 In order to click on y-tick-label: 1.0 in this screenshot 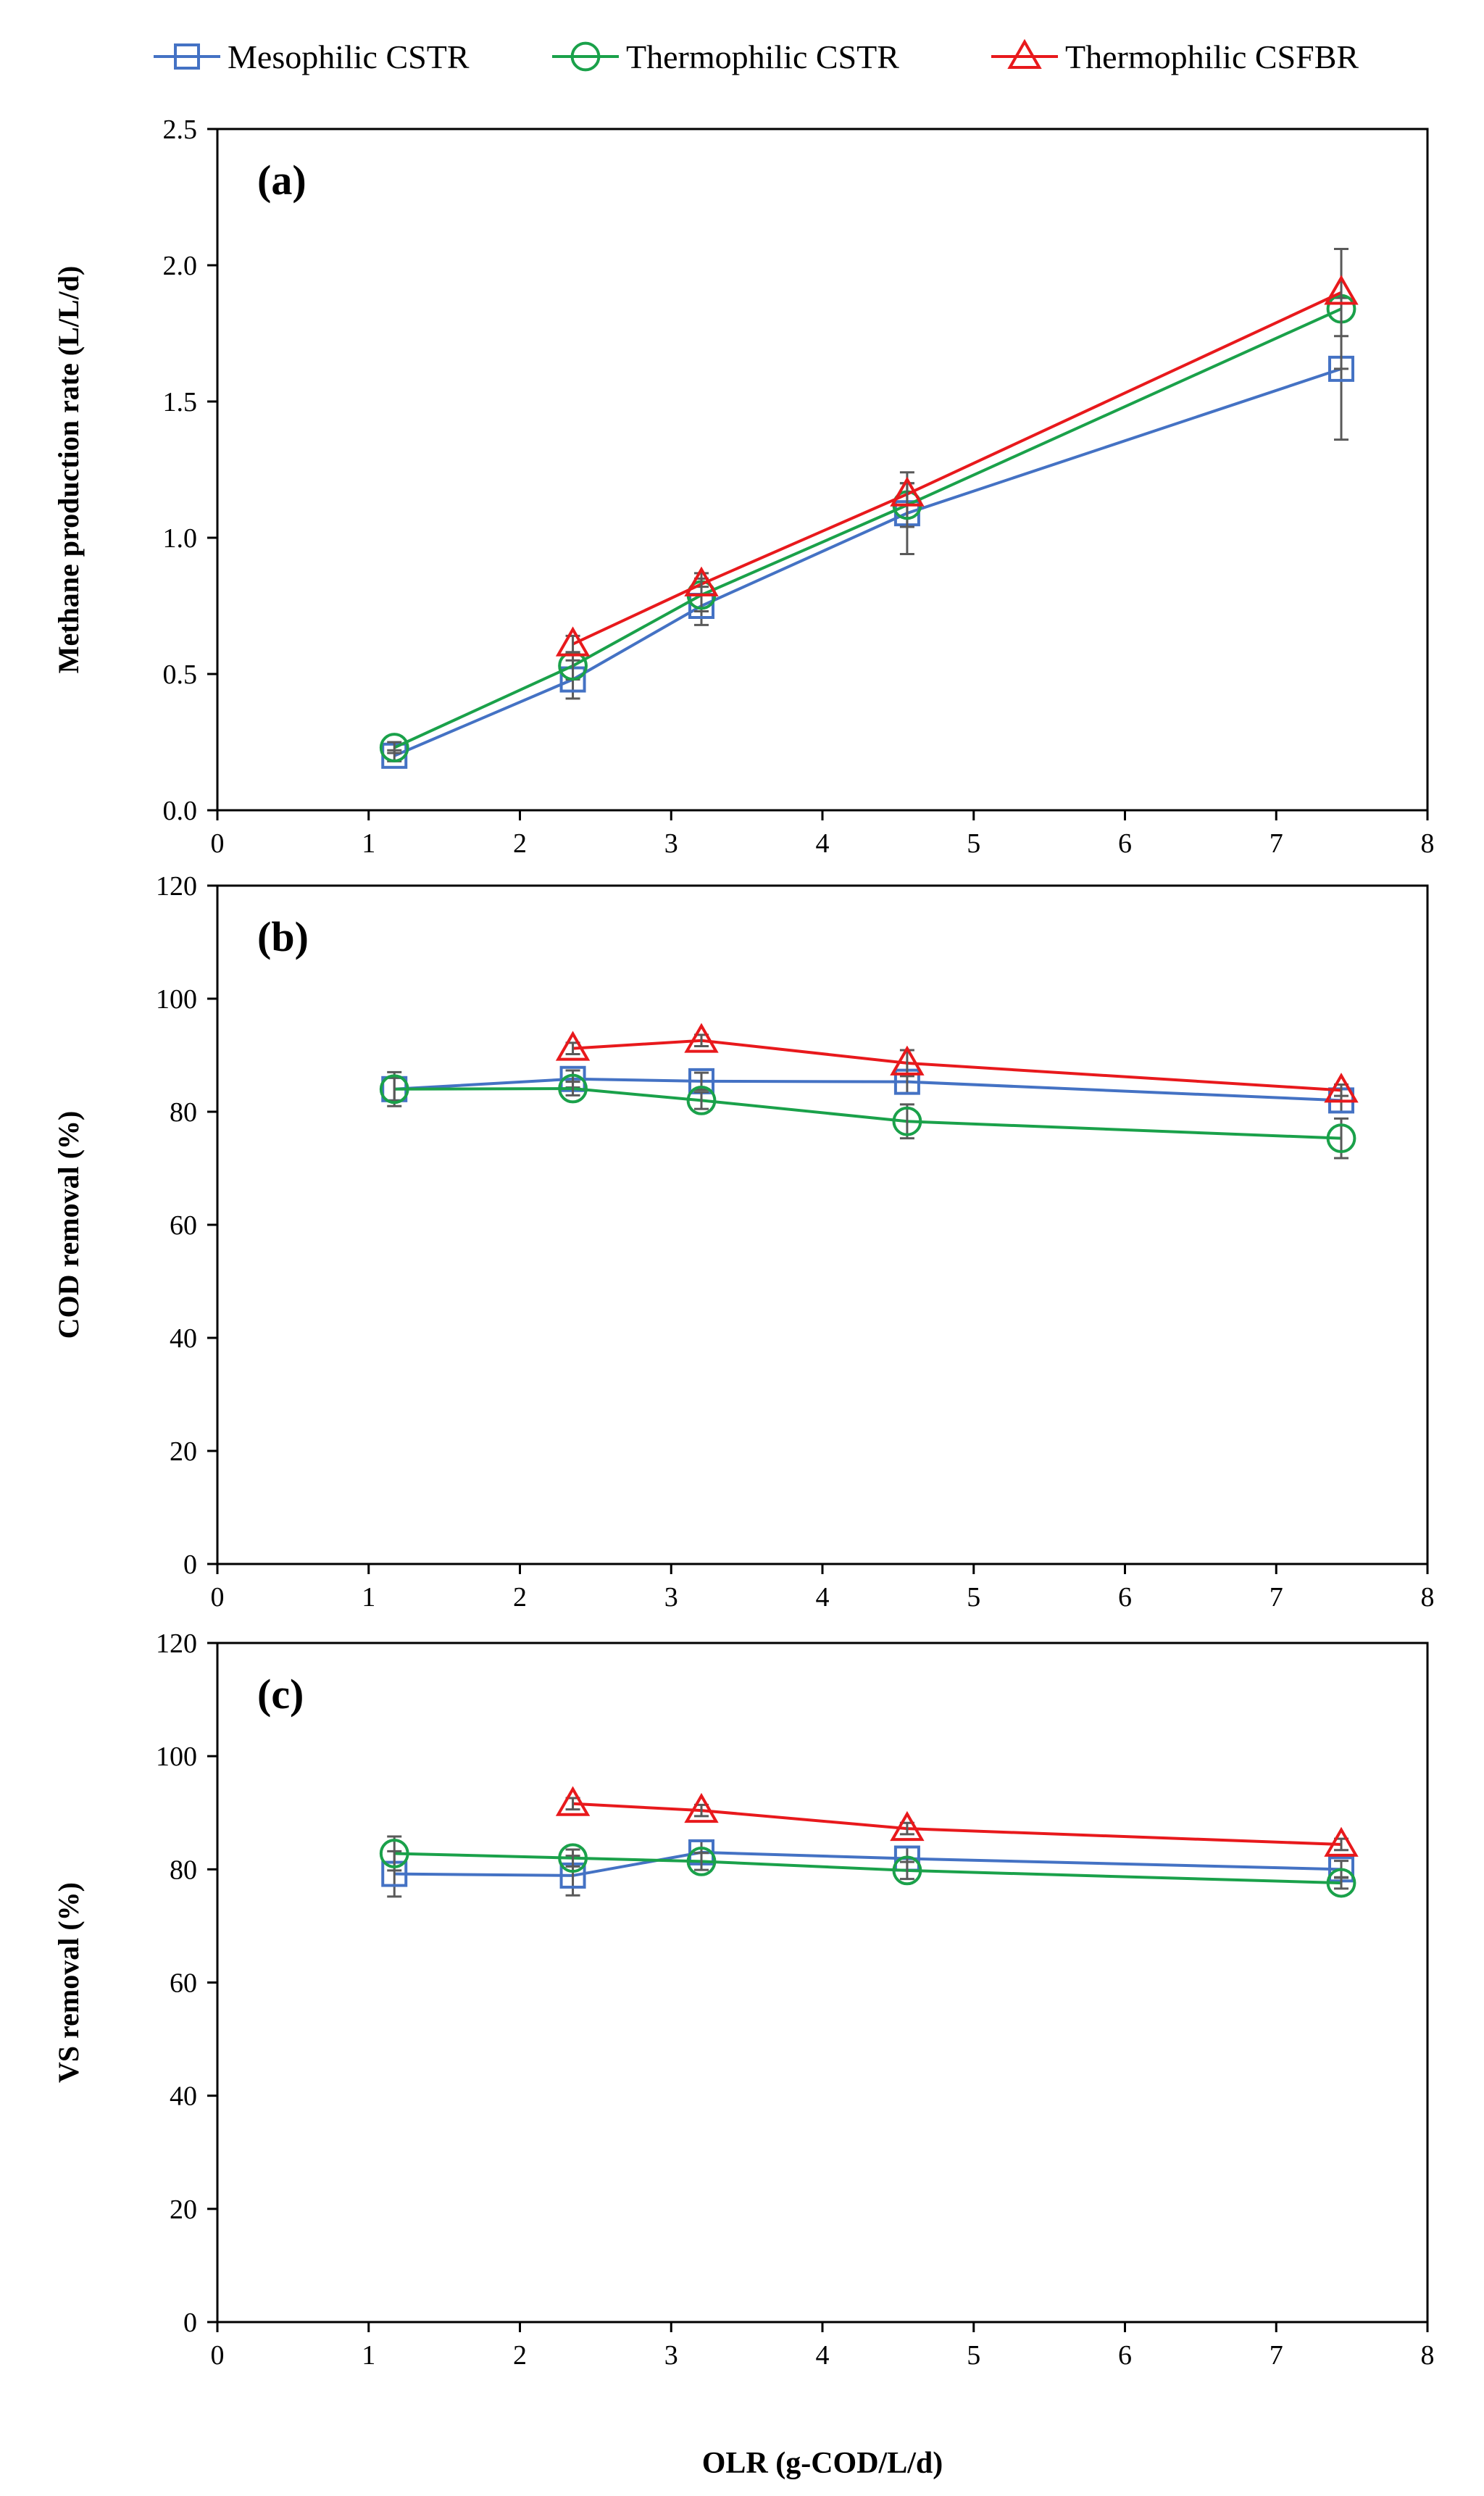, I will do `click(181, 538)`.